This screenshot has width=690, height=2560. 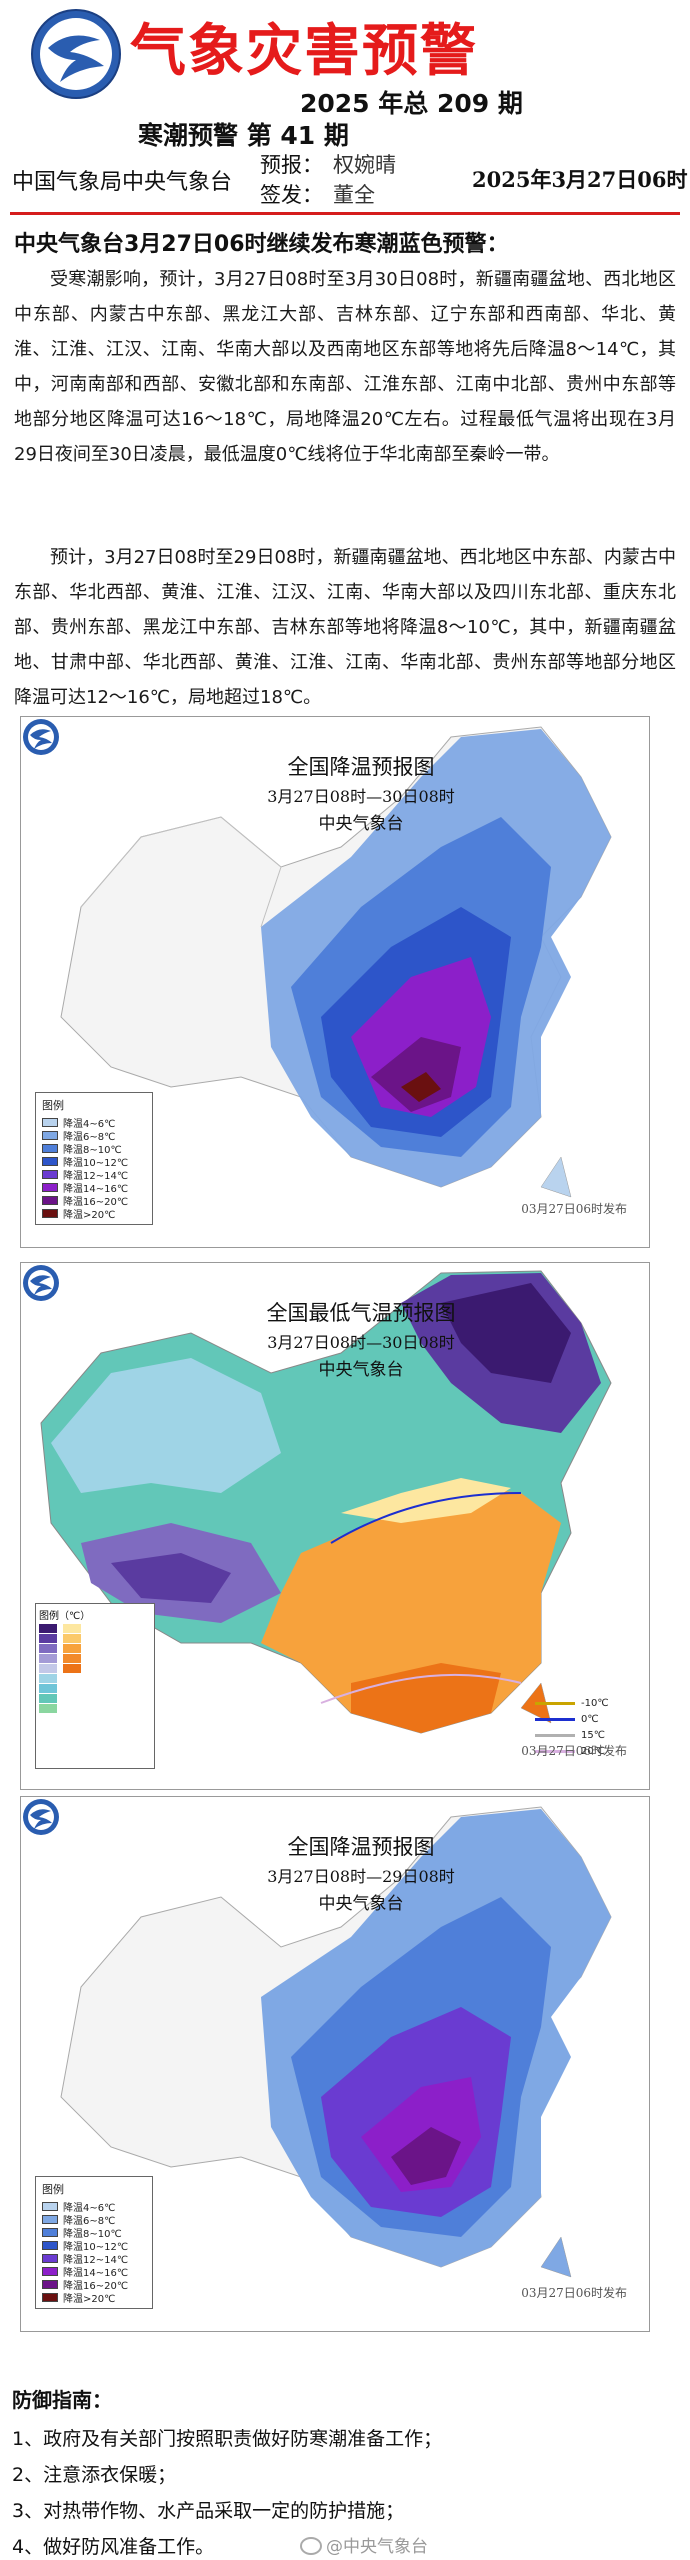 I want to click on legend-swatches, so click(x=95, y=1669).